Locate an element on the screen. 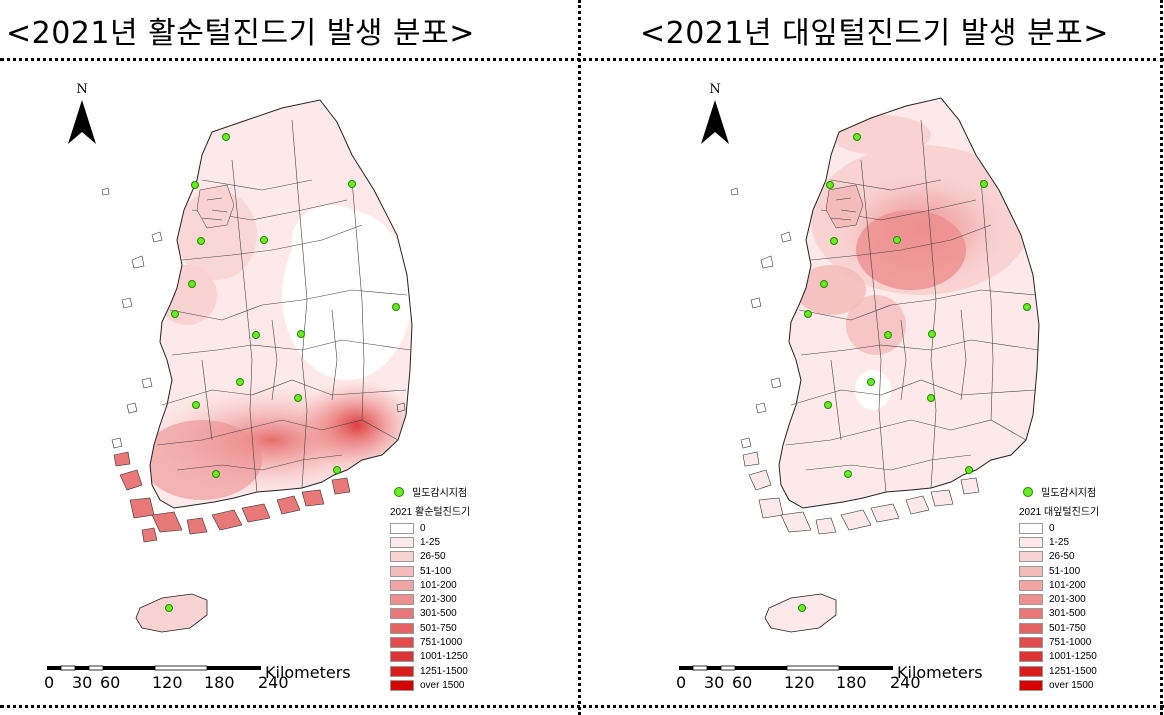  legend-class-label: 201-300 is located at coordinates (438, 600).